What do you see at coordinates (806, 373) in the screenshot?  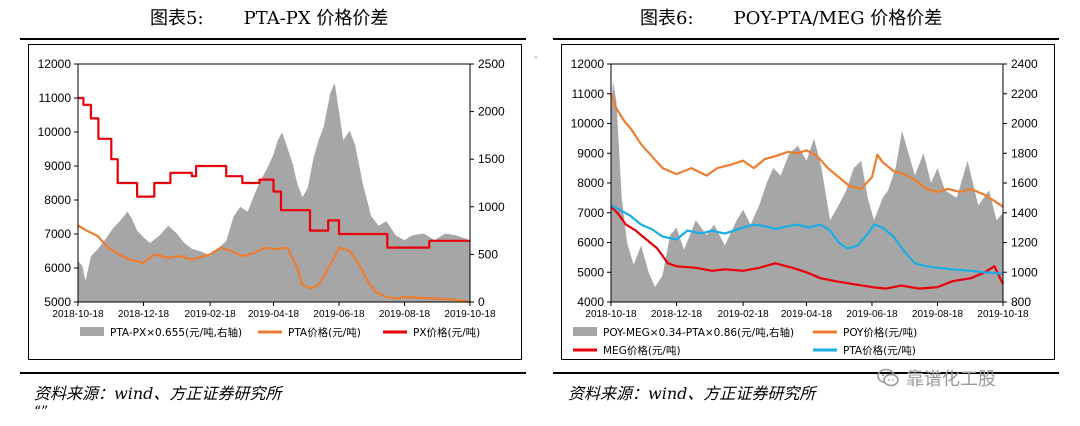 I see `rule-right-bottom` at bounding box center [806, 373].